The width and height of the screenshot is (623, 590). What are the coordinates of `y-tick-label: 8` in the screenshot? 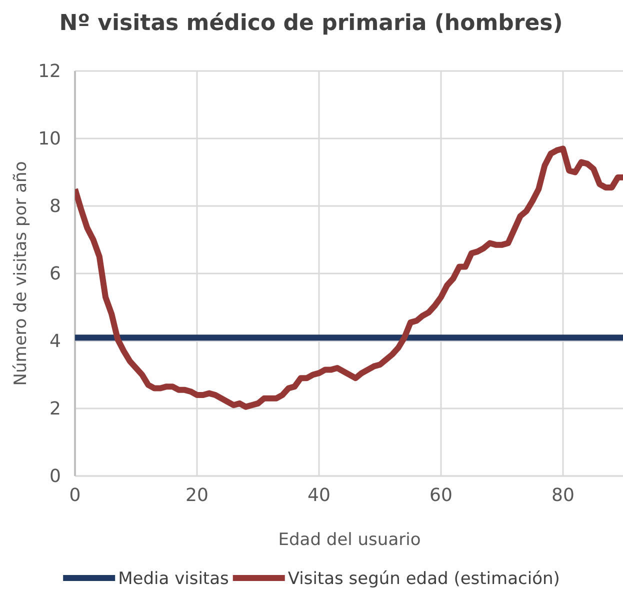 It's located at (55, 206).